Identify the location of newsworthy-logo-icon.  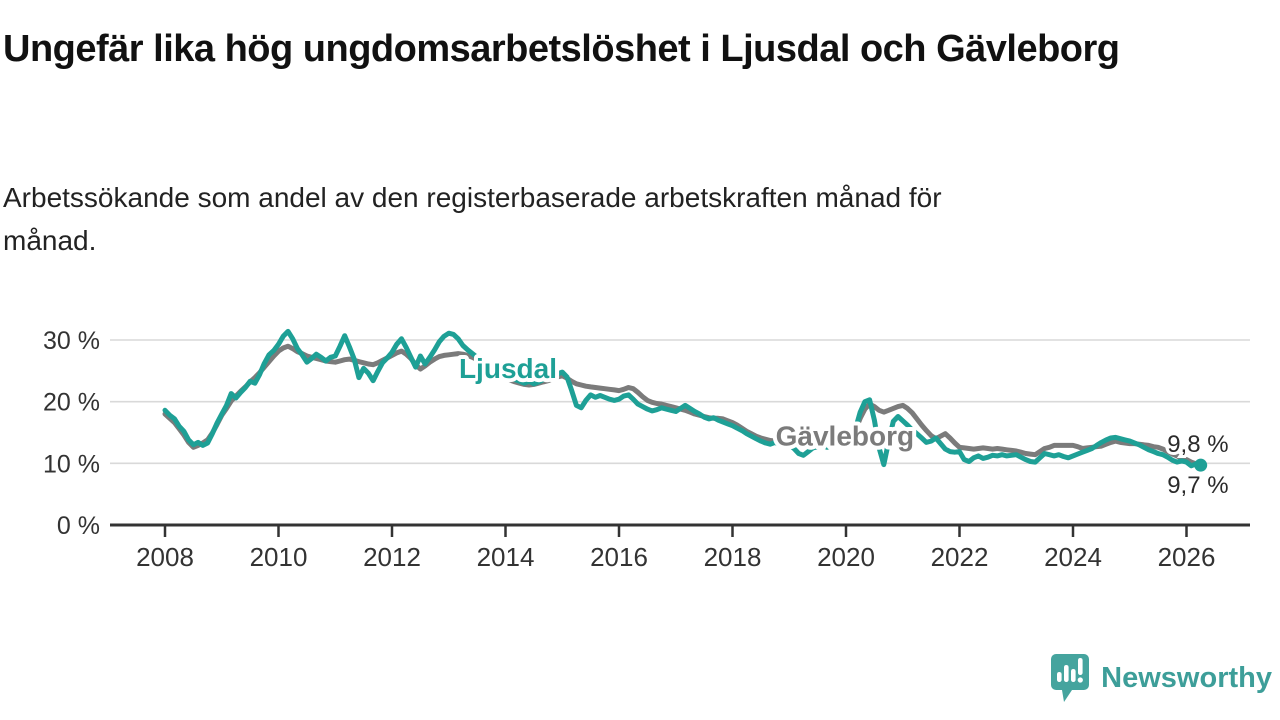
(1070, 678).